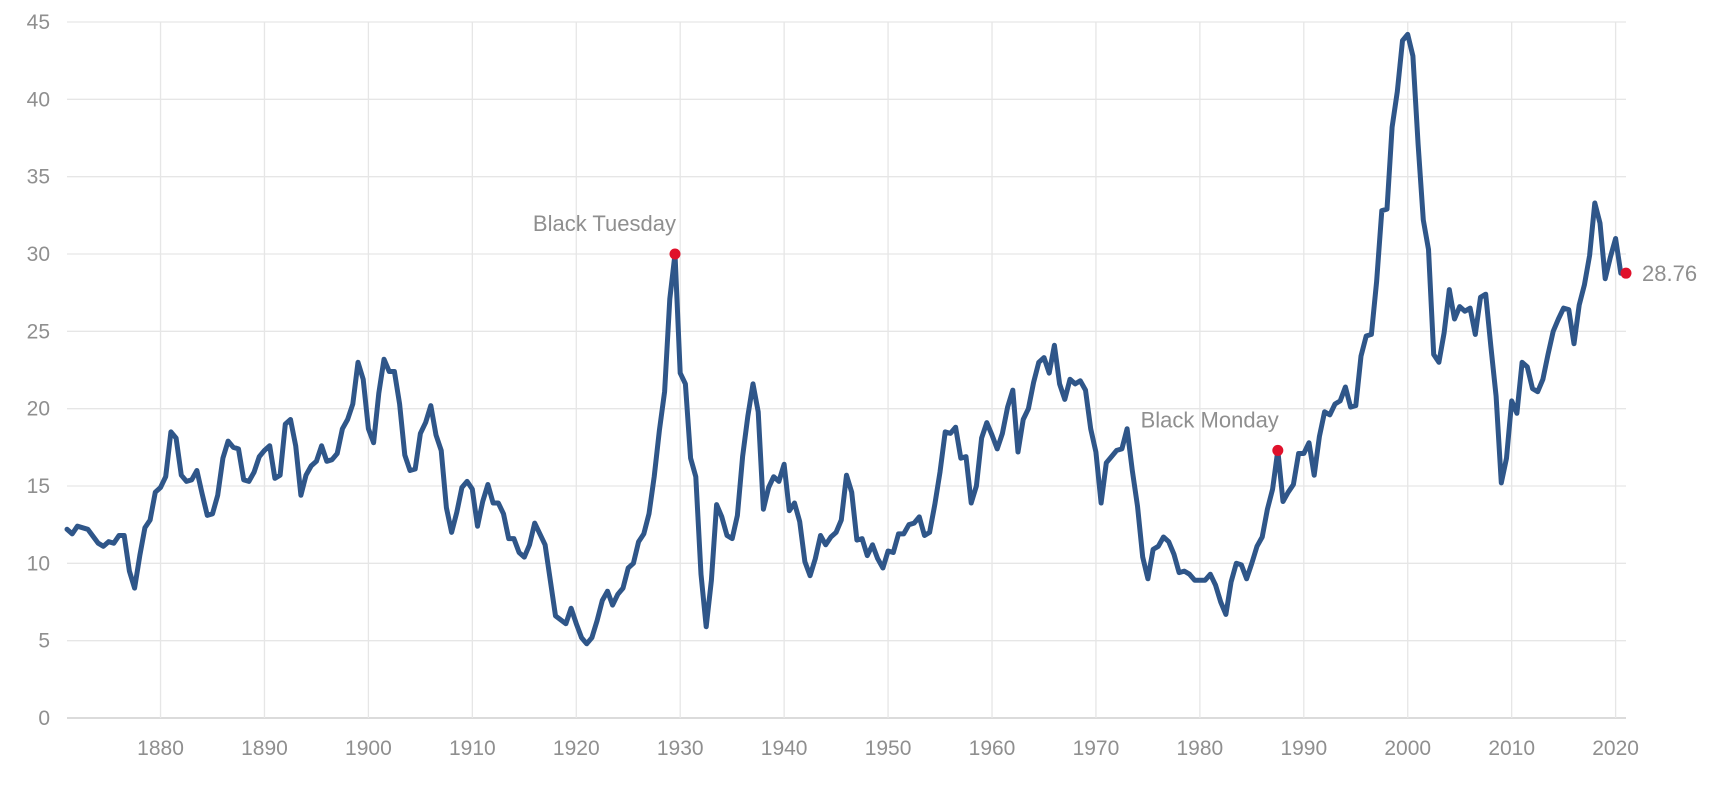 Image resolution: width=1712 pixels, height=790 pixels. What do you see at coordinates (992, 748) in the screenshot?
I see `x-tick-label: 1960` at bounding box center [992, 748].